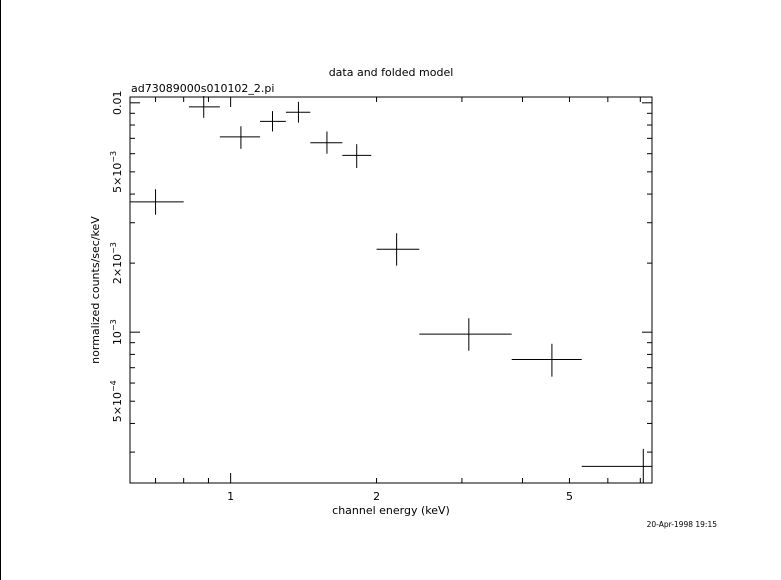  What do you see at coordinates (391, 72) in the screenshot?
I see `chart-title: data and folded model` at bounding box center [391, 72].